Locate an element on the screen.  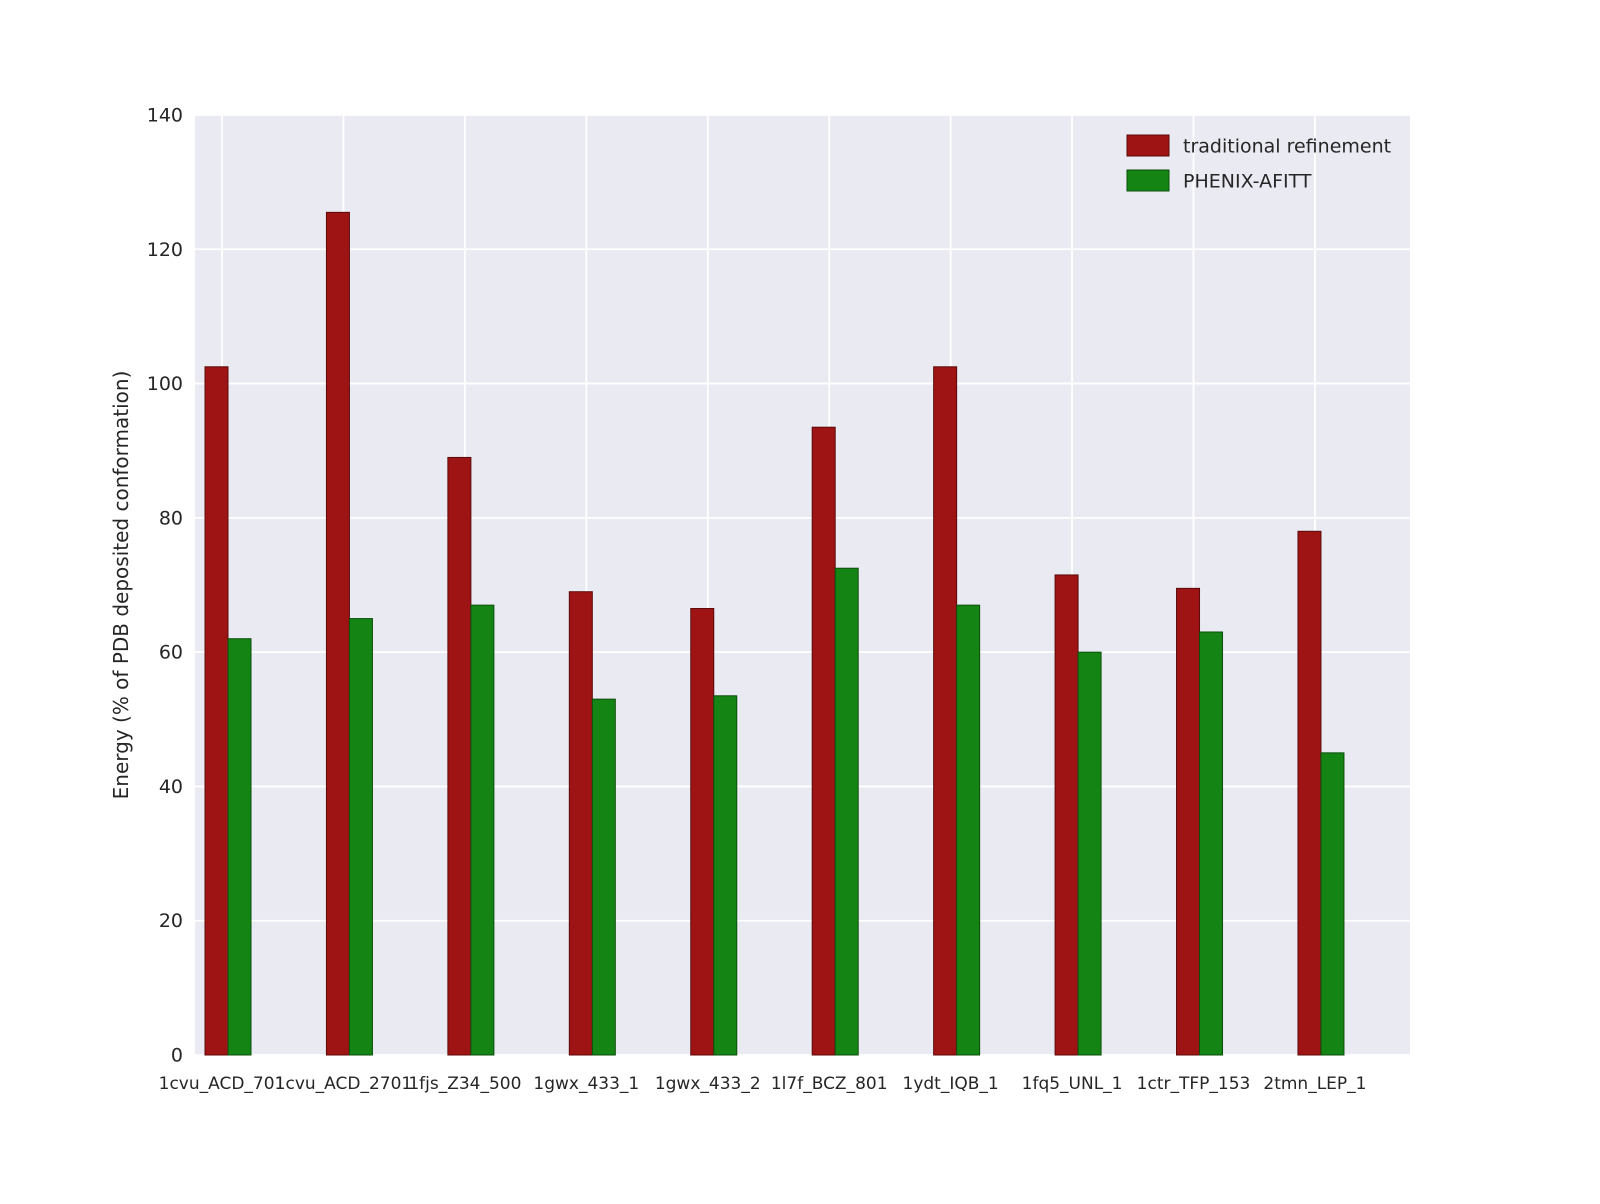
x-tick-label: 1cvu_ACD_701 is located at coordinates (222, 1084).